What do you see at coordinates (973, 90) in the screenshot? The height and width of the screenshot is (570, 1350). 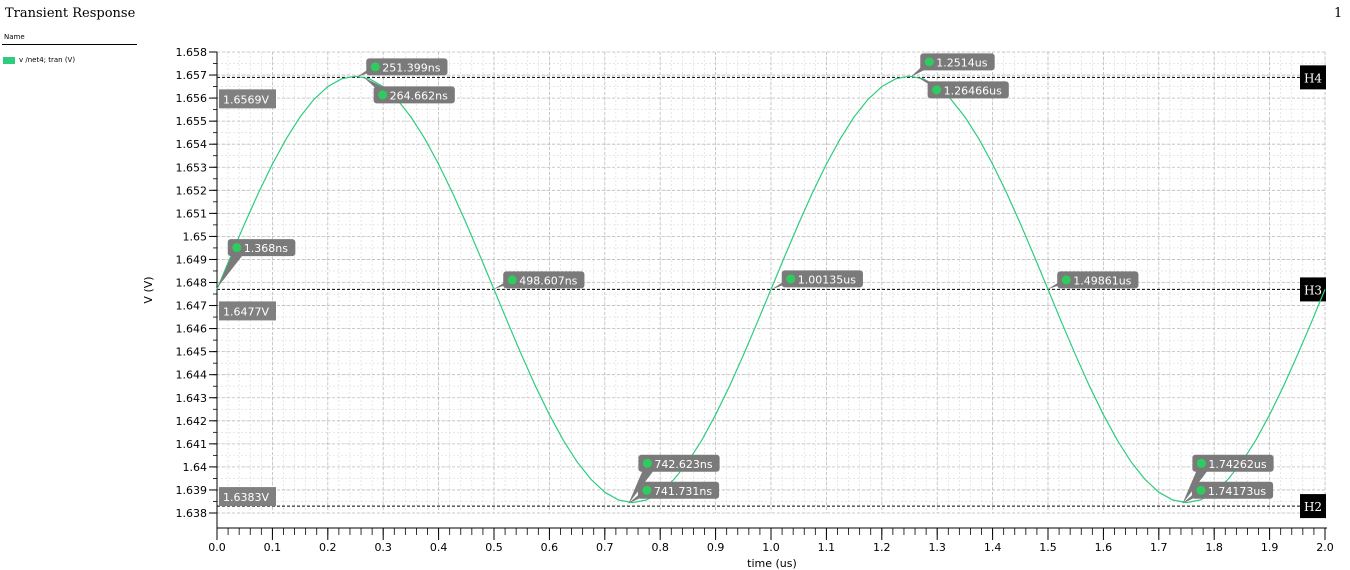 I see `marker-label: 1.26466us` at bounding box center [973, 90].